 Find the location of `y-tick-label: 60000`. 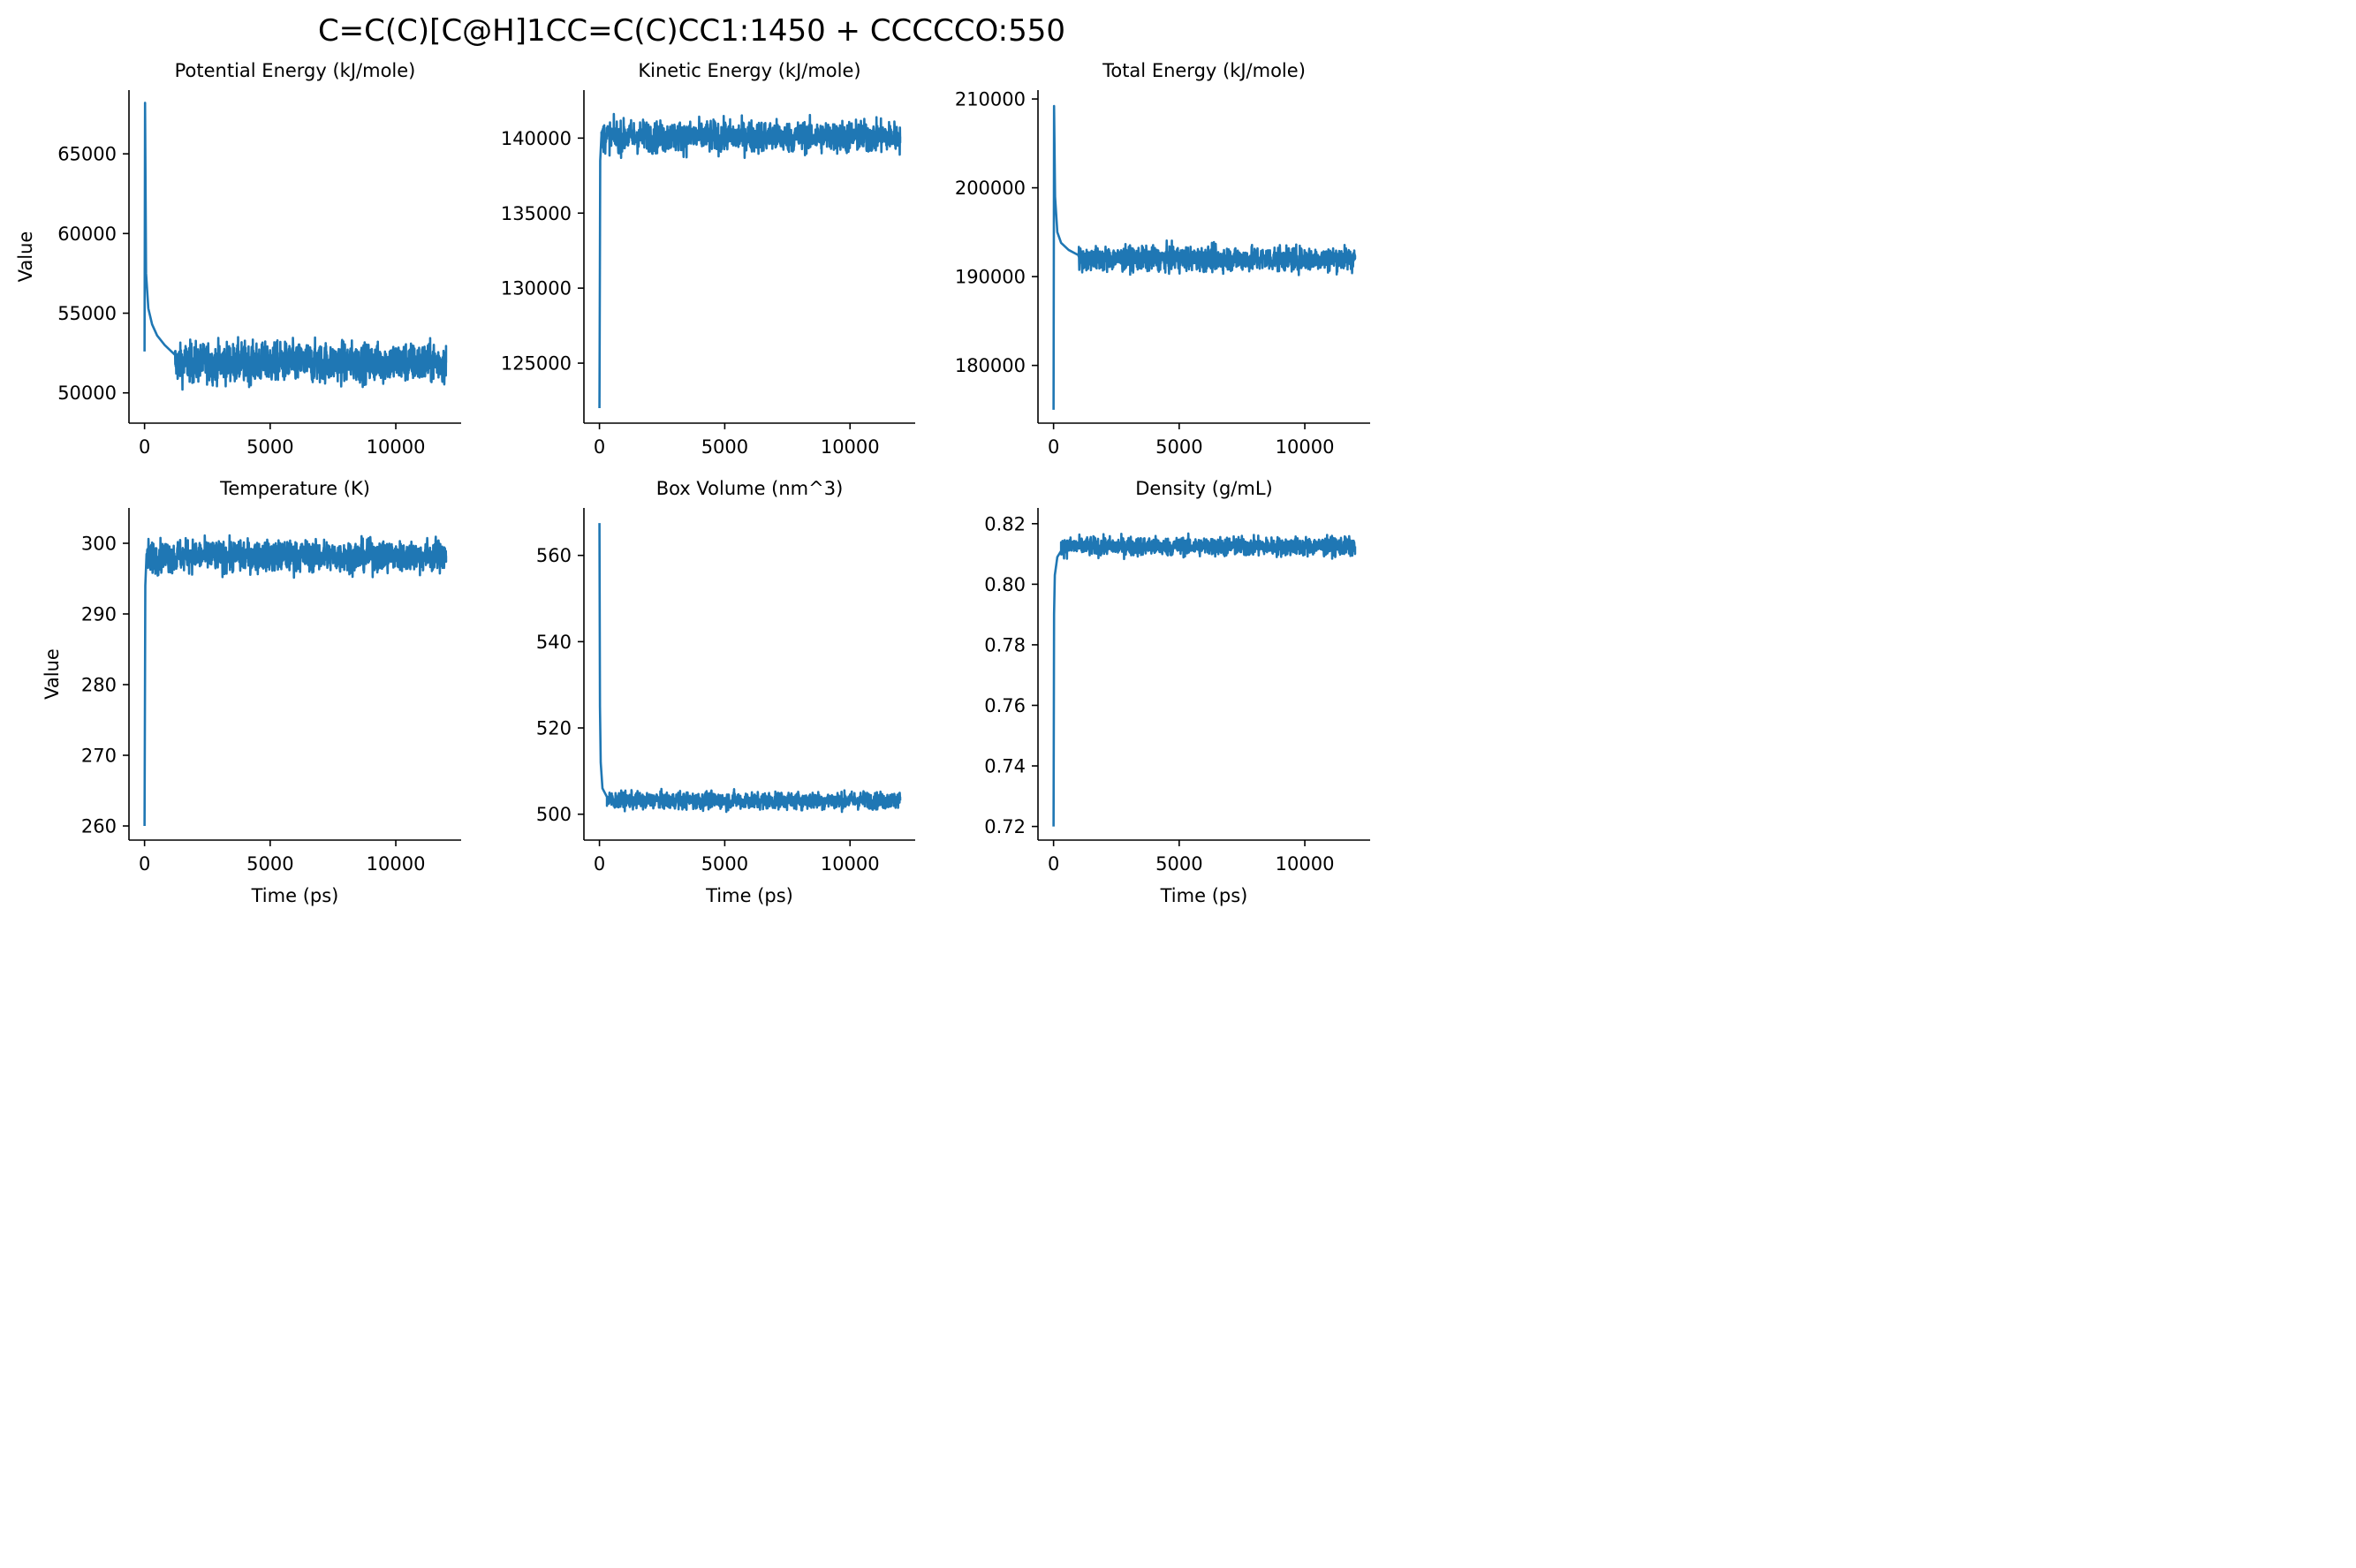

y-tick-label: 60000 is located at coordinates (87, 234).